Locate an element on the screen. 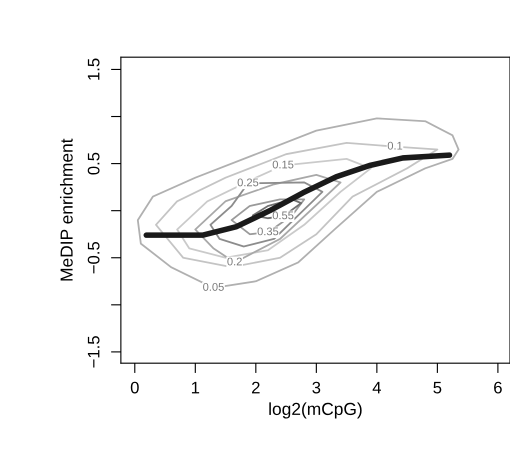  x-tick-label: 3 is located at coordinates (316, 388).